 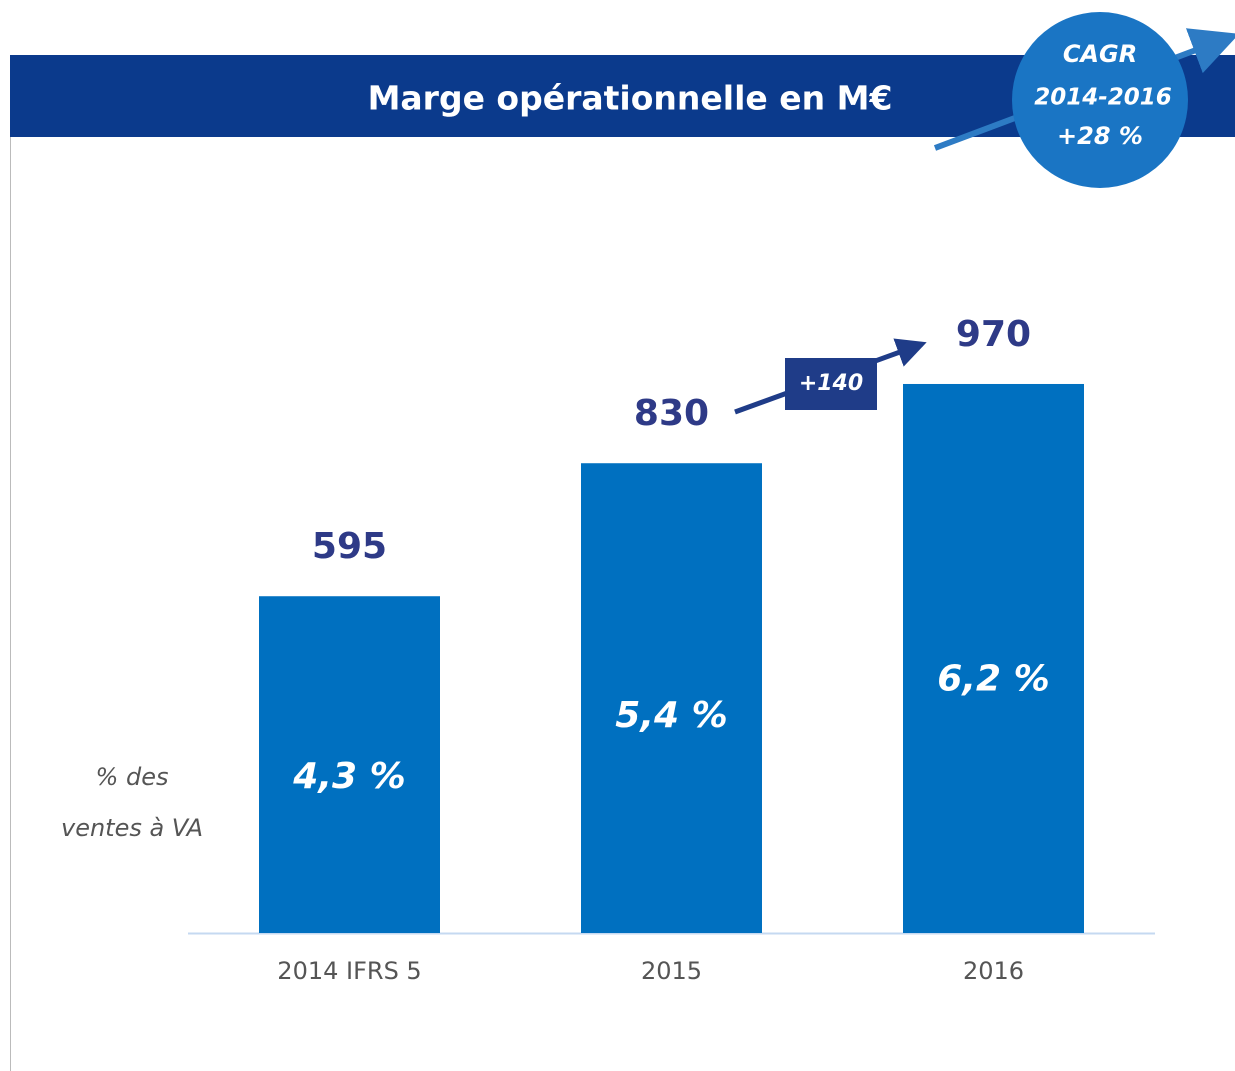 What do you see at coordinates (1100, 136) in the screenshot?
I see `cagr-value: +28 %` at bounding box center [1100, 136].